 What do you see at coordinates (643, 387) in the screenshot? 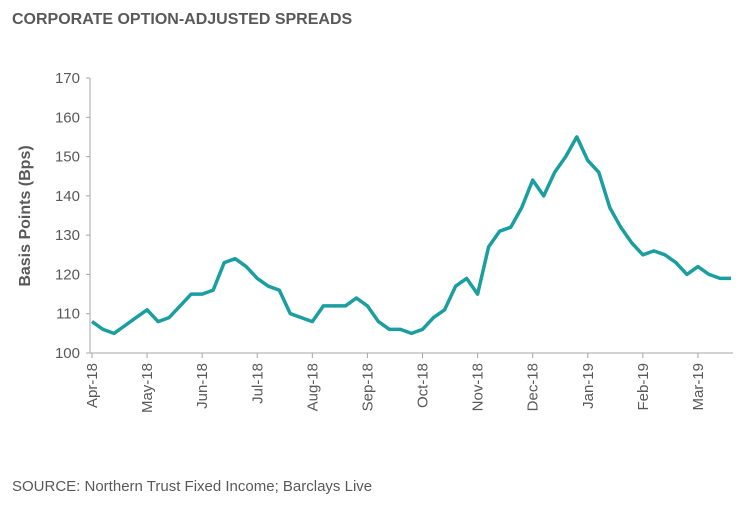
I see `x-tick-label: Feb-19` at bounding box center [643, 387].